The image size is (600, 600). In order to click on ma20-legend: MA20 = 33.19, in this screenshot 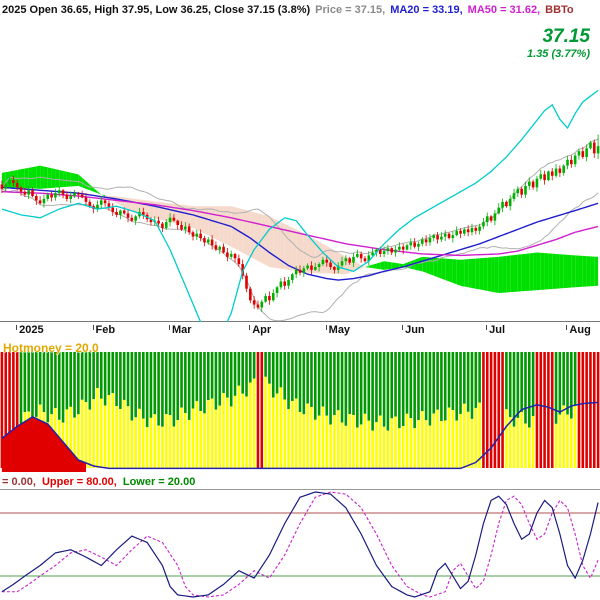, I will do `click(426, 10)`.